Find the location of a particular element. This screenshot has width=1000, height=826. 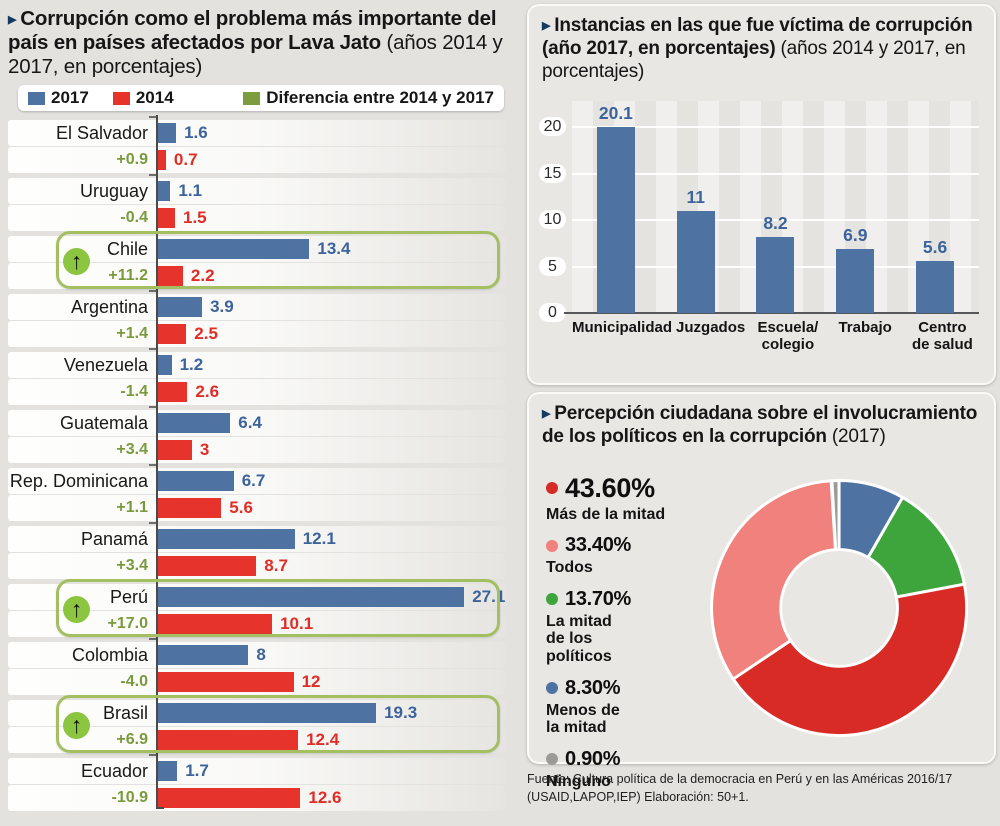

bar-area: 3 is located at coordinates (331, 450).